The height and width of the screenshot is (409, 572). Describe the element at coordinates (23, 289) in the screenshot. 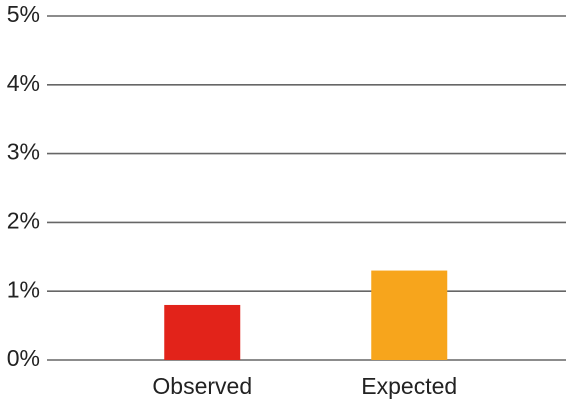

I see `y-tick-label: 1%` at that location.